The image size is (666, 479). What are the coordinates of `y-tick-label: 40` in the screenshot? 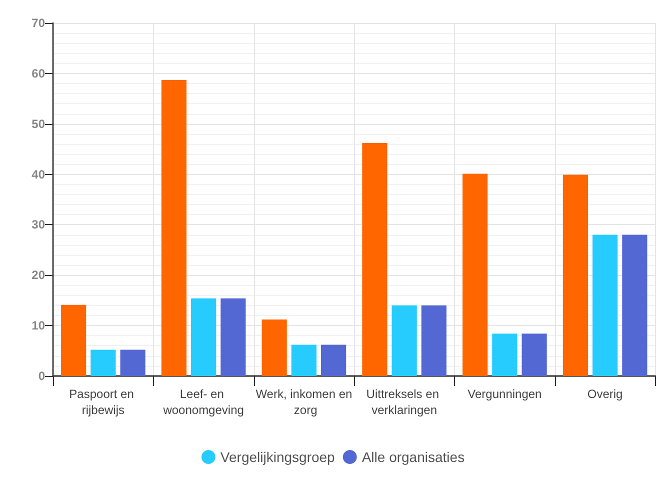 It's located at (39, 174).